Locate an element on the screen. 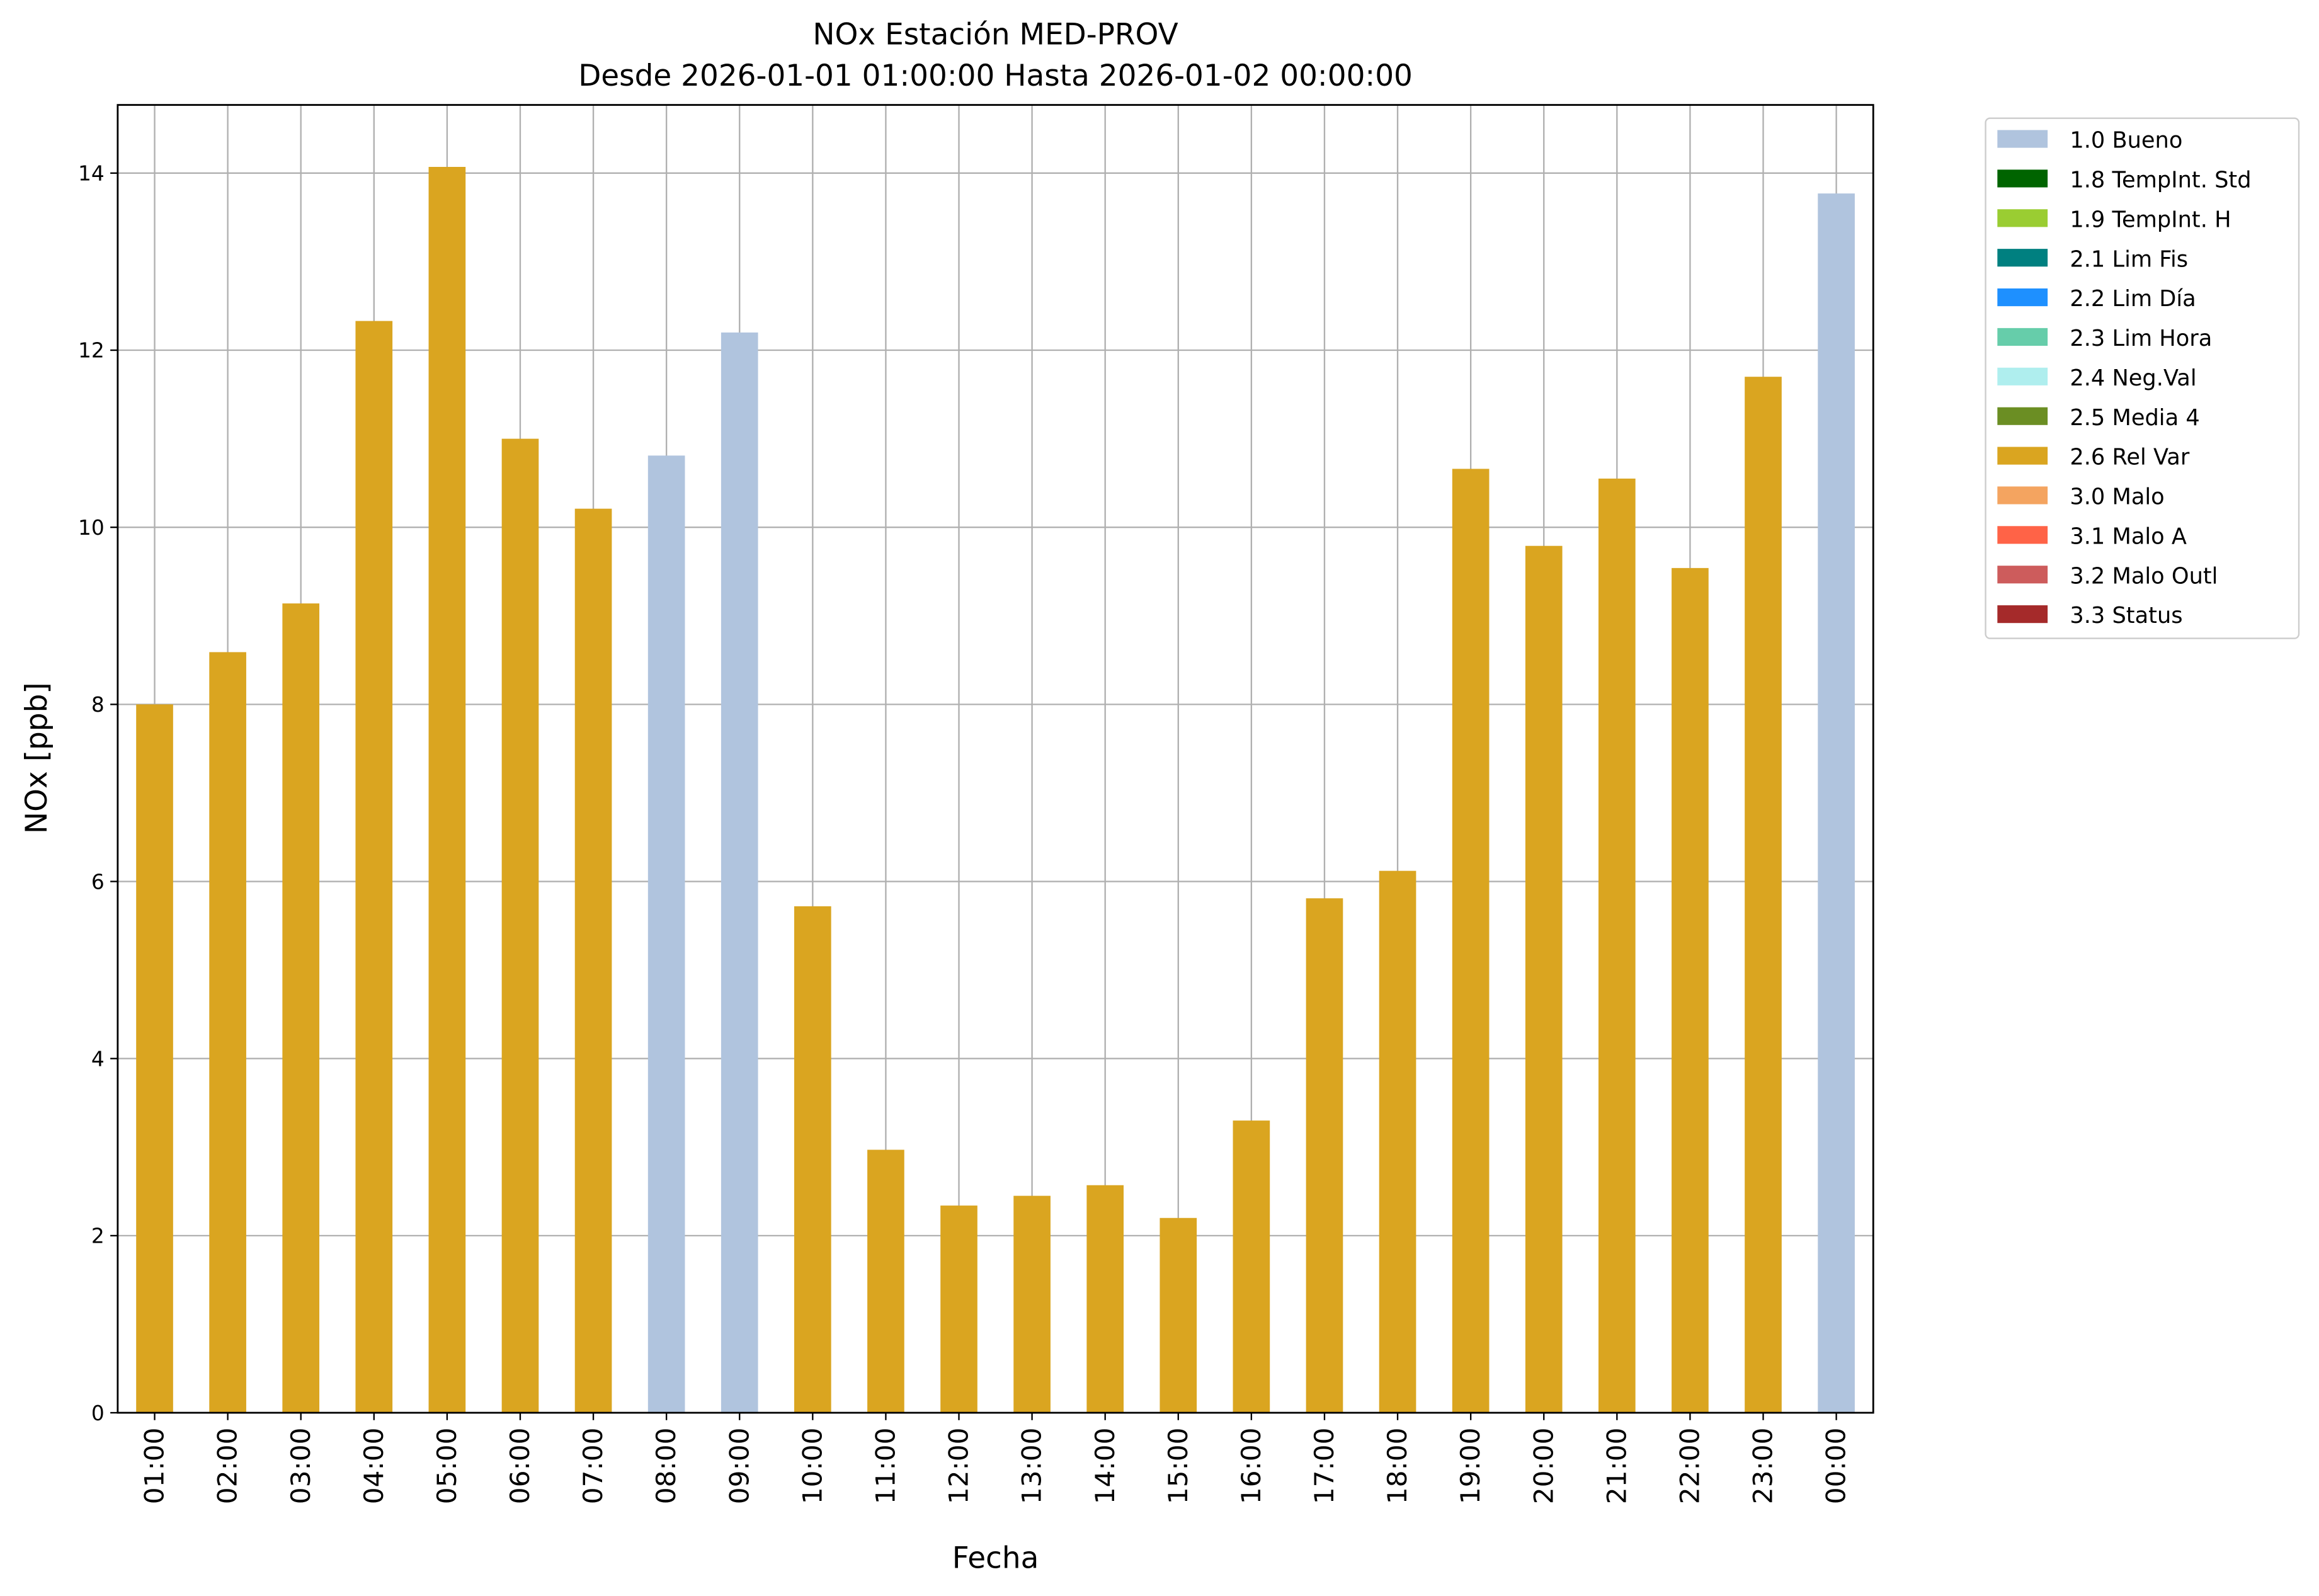  x-tick-label: 19:00 is located at coordinates (1470, 1466).